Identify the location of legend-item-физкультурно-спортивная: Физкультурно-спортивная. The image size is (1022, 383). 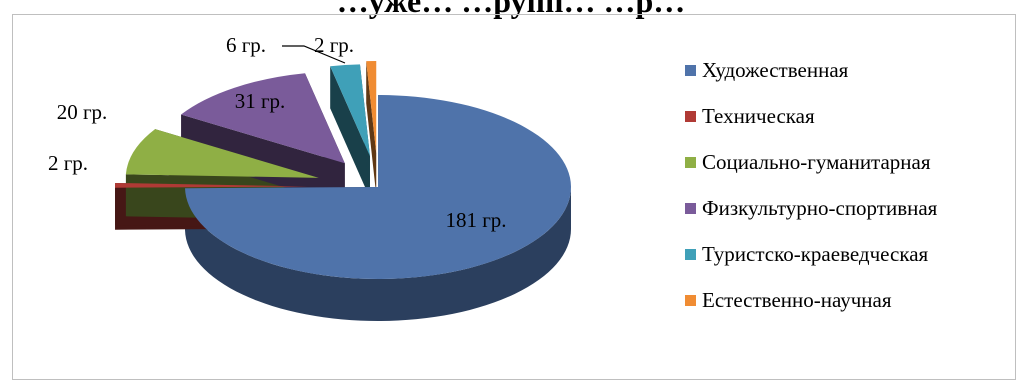
(850, 208).